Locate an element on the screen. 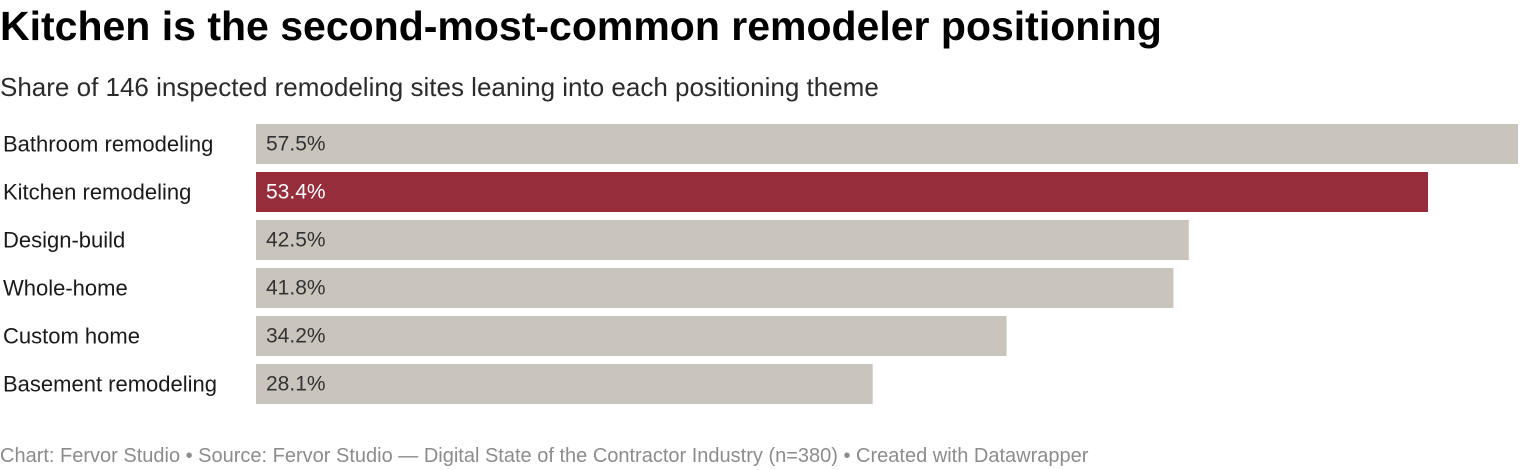 This screenshot has height=470, width=1520. bar-row: Design-build 42.5% is located at coordinates (596, 240).